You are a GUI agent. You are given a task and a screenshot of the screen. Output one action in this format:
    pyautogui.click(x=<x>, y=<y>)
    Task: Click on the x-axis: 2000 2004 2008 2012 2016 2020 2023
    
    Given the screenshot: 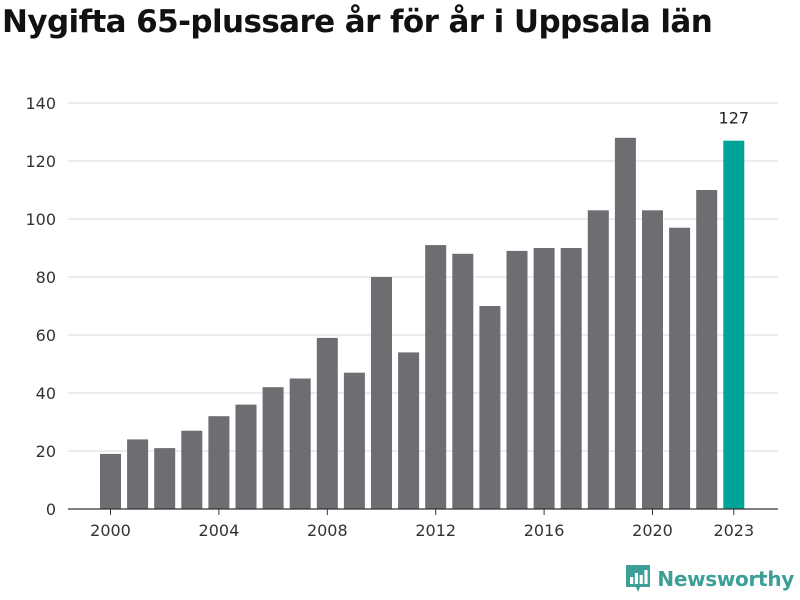 What is the action you would take?
    pyautogui.click(x=423, y=524)
    